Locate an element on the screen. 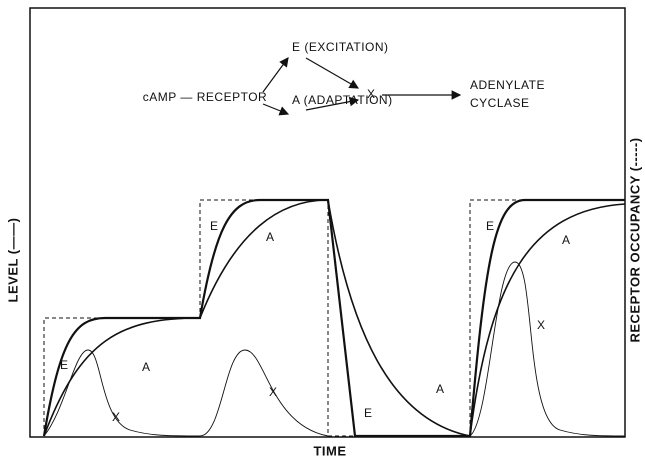 The width and height of the screenshot is (645, 462). scheme-target: CYCLASE is located at coordinates (500, 103).